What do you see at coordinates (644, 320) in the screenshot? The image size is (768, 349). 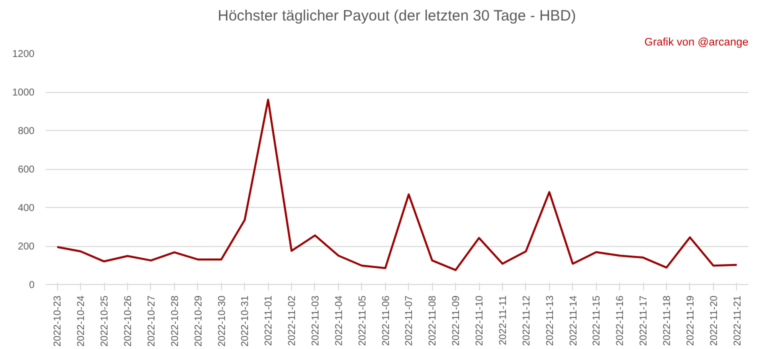 I see `x-tick-label: 2022-11-17` at bounding box center [644, 320].